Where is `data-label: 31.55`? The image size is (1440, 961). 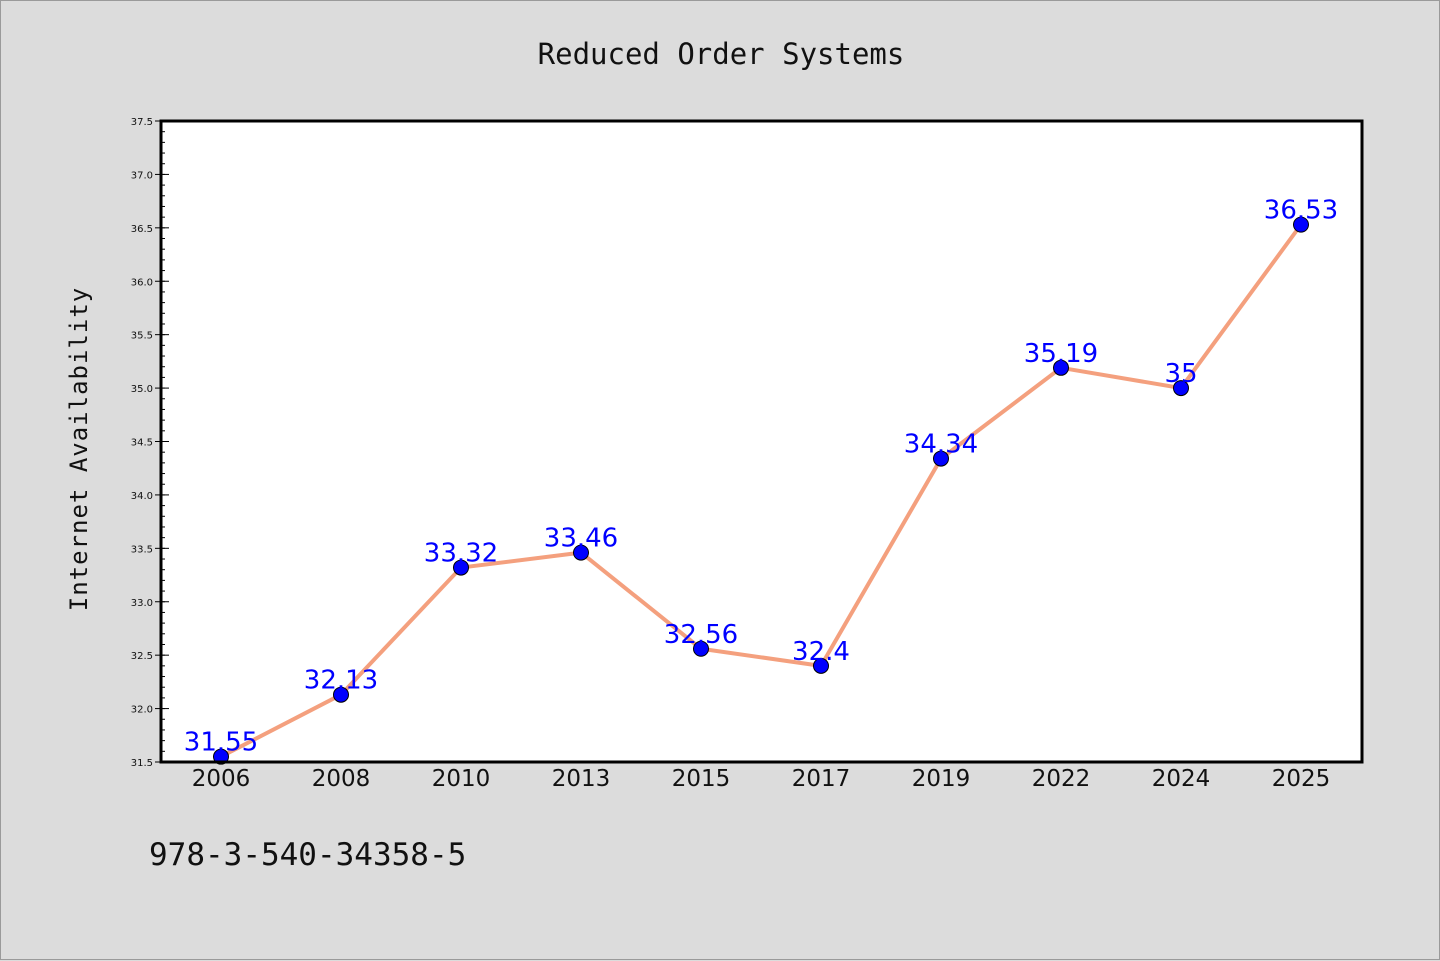
data-label: 31.55 is located at coordinates (221, 743).